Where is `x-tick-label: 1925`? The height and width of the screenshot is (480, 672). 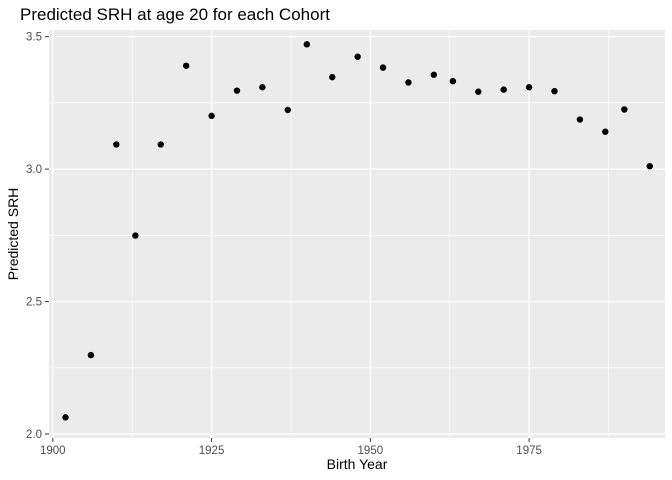
x-tick-label: 1925 is located at coordinates (212, 451).